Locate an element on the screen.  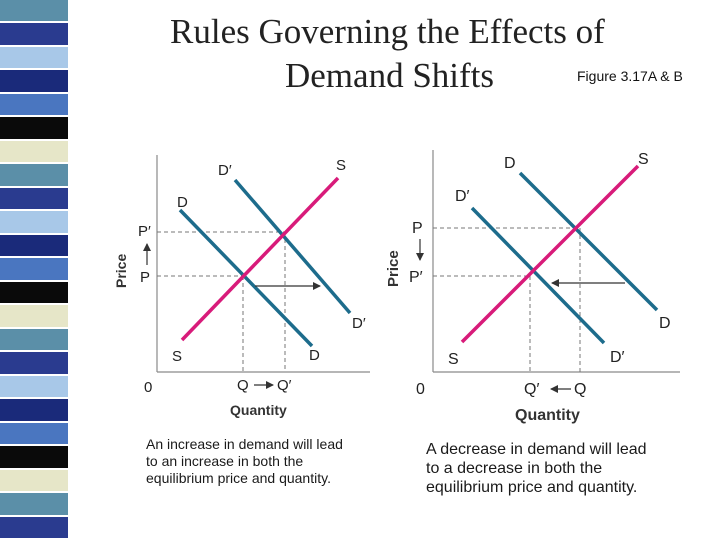
graph-b-demand-curve-shifted is located at coordinates (538, 275).